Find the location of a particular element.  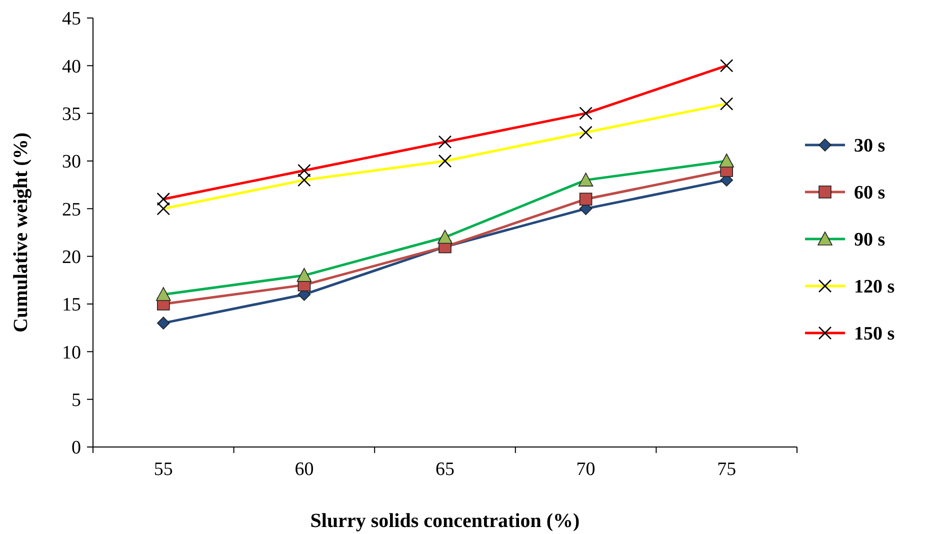

y-tick-label: 10 is located at coordinates (71, 353).